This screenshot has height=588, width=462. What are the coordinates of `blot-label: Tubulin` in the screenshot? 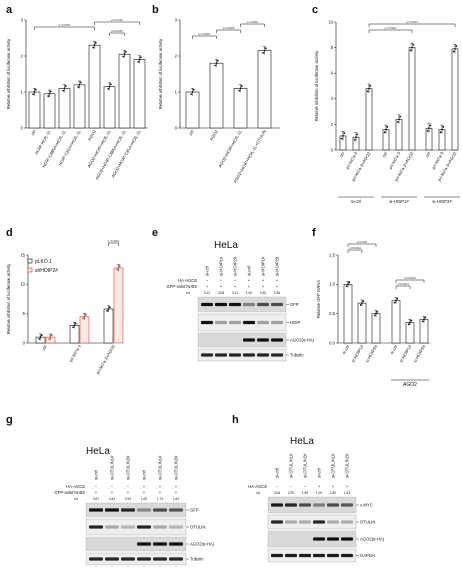 It's located at (297, 355).